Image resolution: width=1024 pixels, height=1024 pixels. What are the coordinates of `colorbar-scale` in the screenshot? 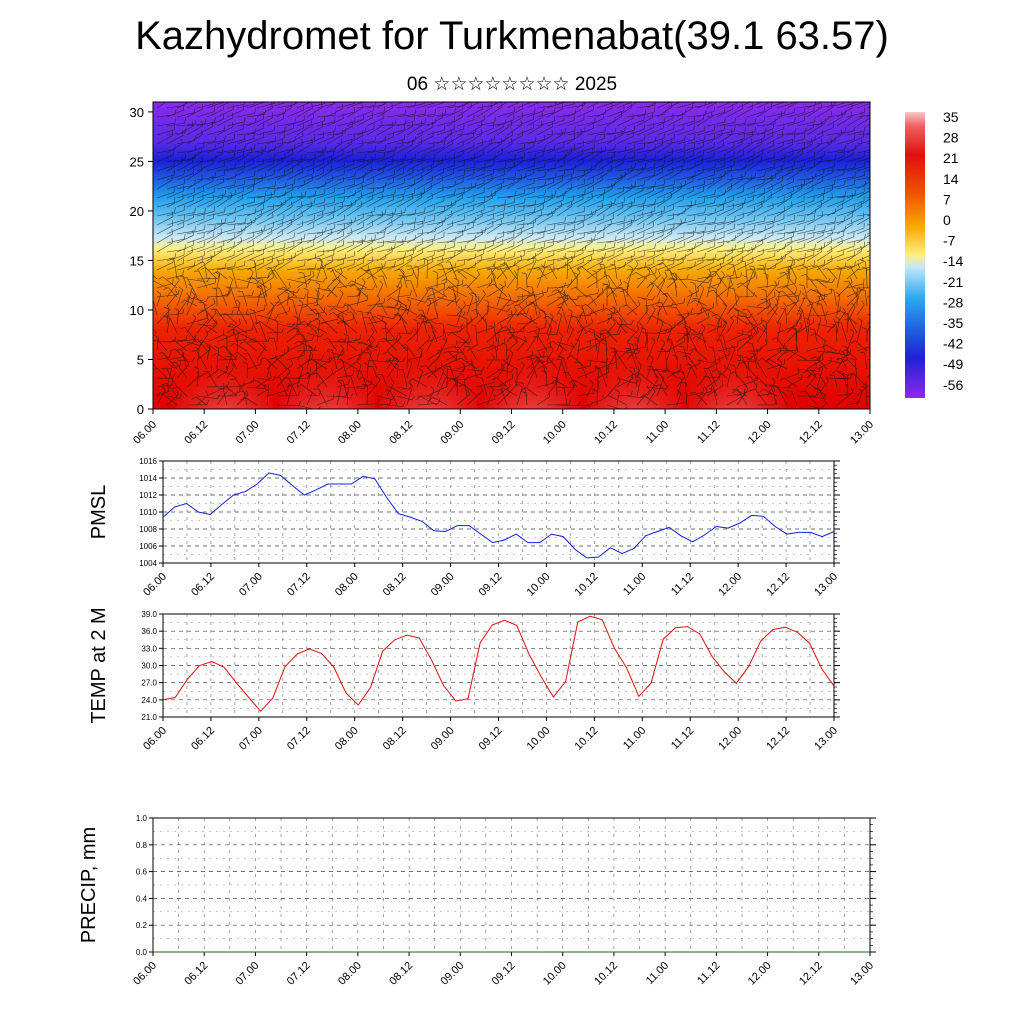 It's located at (915, 255).